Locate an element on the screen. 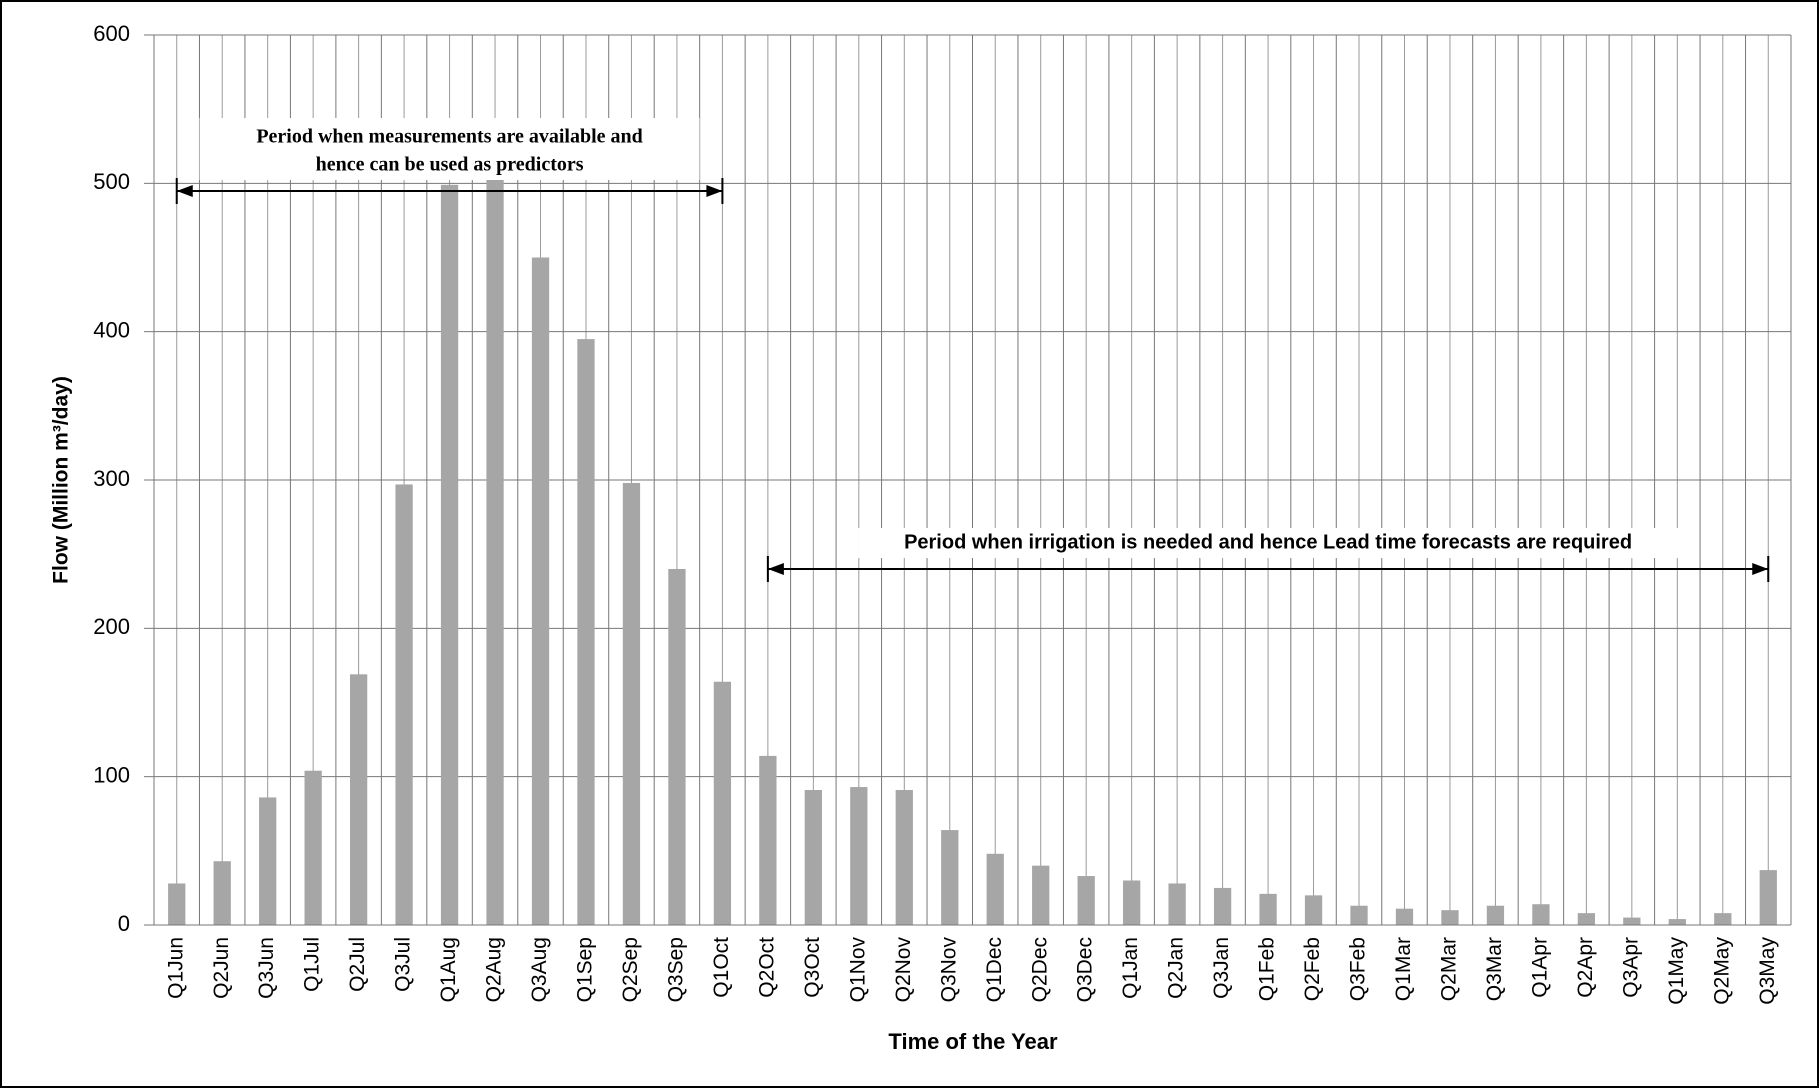 The width and height of the screenshot is (1820, 1089). x-tick-label: Q2Nov is located at coordinates (903, 970).